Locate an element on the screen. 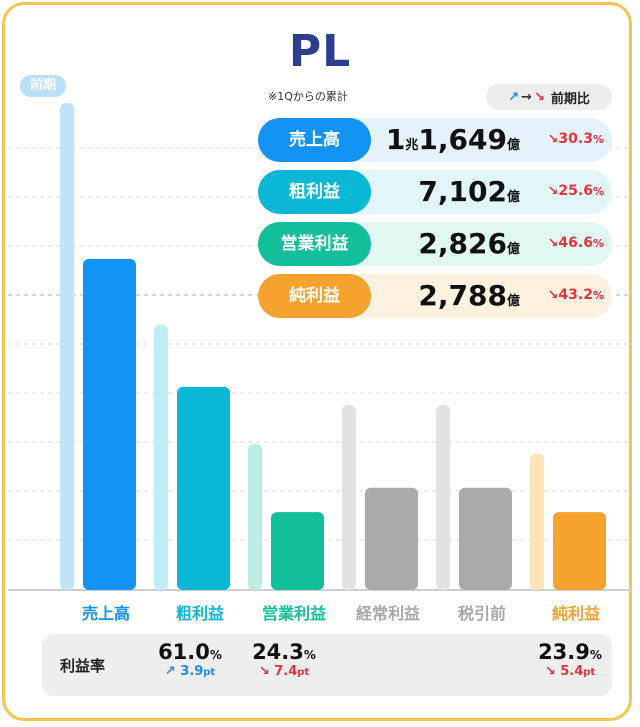 This screenshot has width=640, height=727. margin-rate: 24.3% is located at coordinates (284, 652).